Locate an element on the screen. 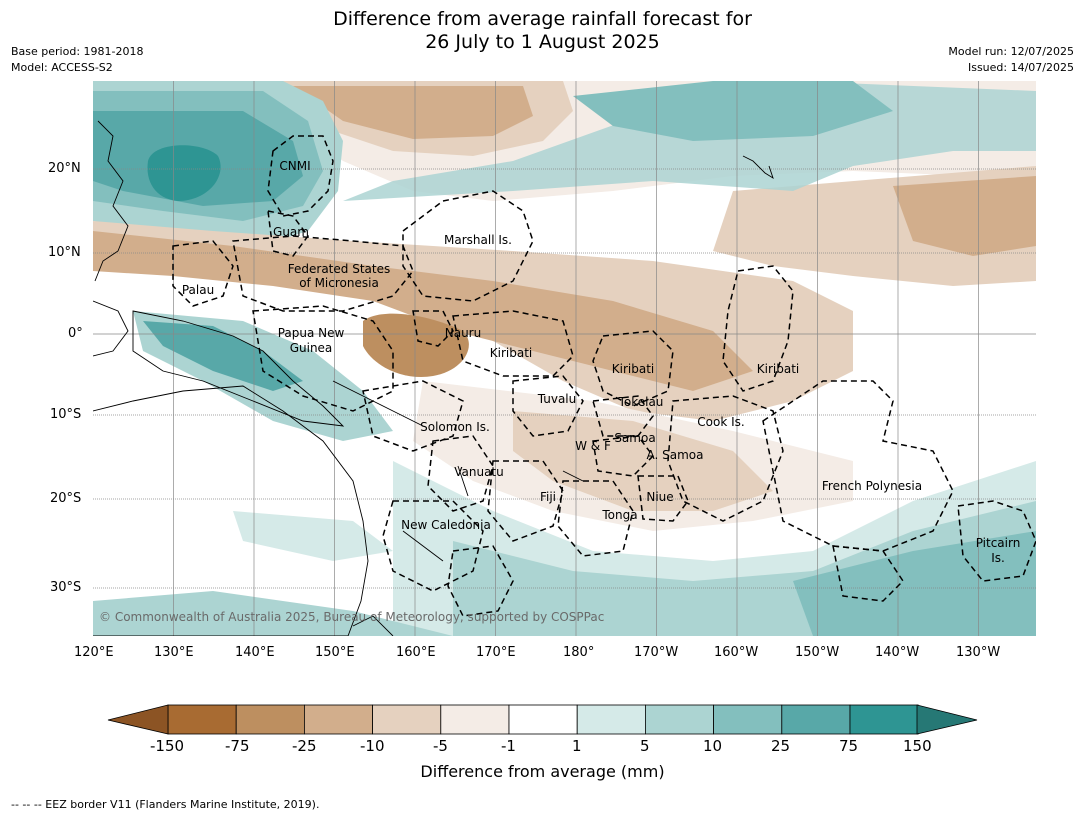 The width and height of the screenshot is (1085, 816). eez-kiribati-central is located at coordinates (633, 368).